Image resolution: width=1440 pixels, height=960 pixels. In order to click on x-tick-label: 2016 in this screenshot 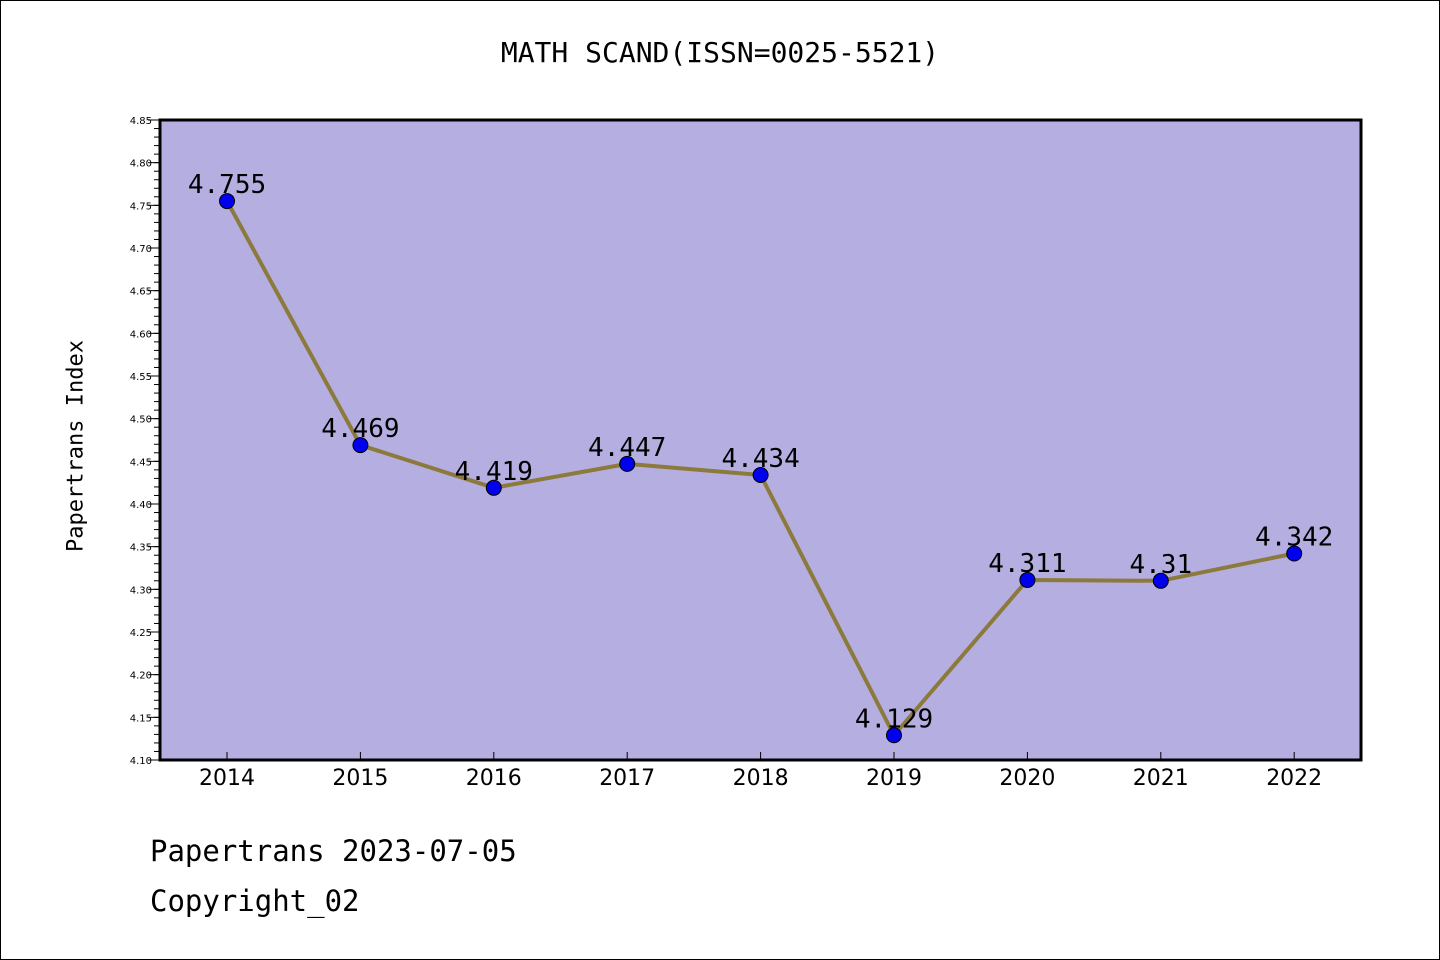, I will do `click(494, 778)`.